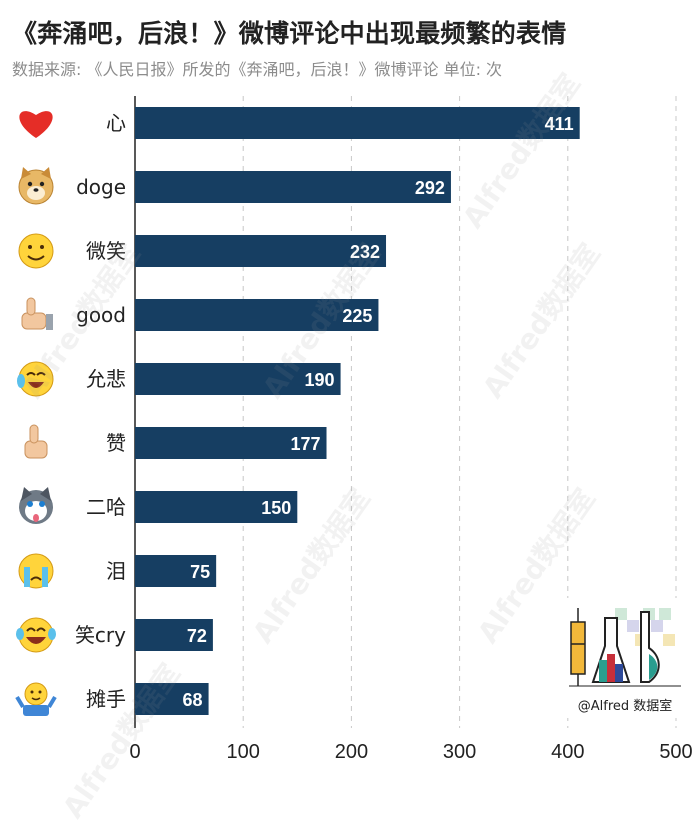 This screenshot has width=700, height=825. What do you see at coordinates (36, 571) in the screenshot?
I see `tears-icon` at bounding box center [36, 571].